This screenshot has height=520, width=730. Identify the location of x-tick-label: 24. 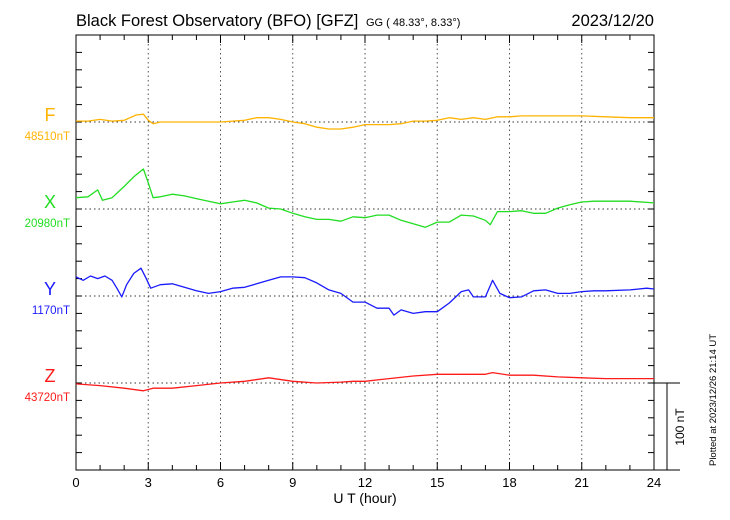
(654, 482).